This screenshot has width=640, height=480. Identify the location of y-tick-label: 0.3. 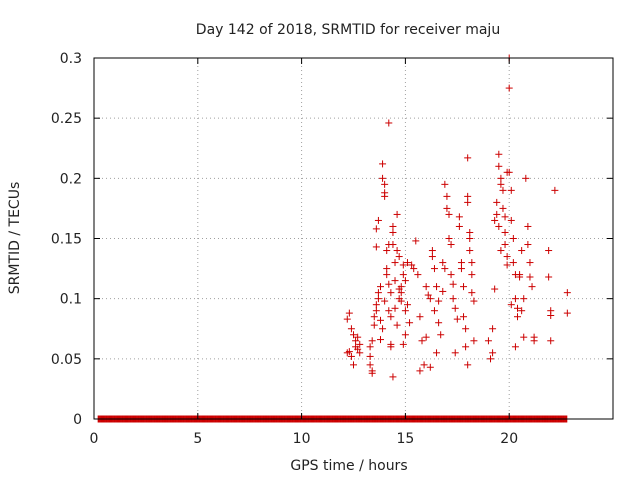
(71, 59).